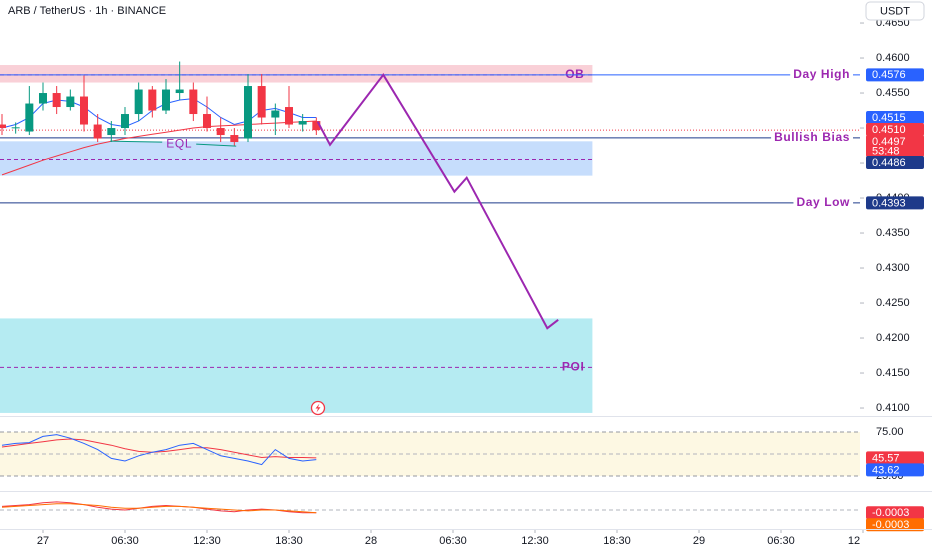 The image size is (932, 550). What do you see at coordinates (893, 58) in the screenshot?
I see `y-tick-label: 0.4600` at bounding box center [893, 58].